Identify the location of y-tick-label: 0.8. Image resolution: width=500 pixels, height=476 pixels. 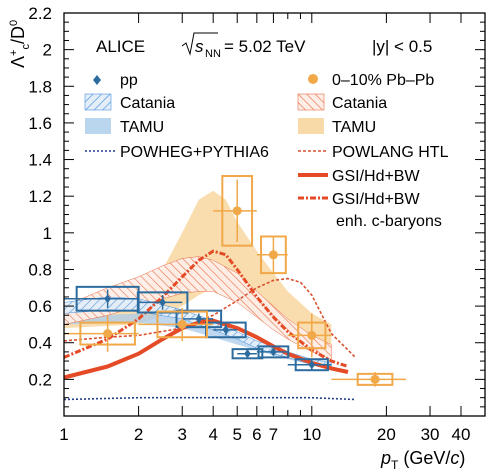
(40, 269).